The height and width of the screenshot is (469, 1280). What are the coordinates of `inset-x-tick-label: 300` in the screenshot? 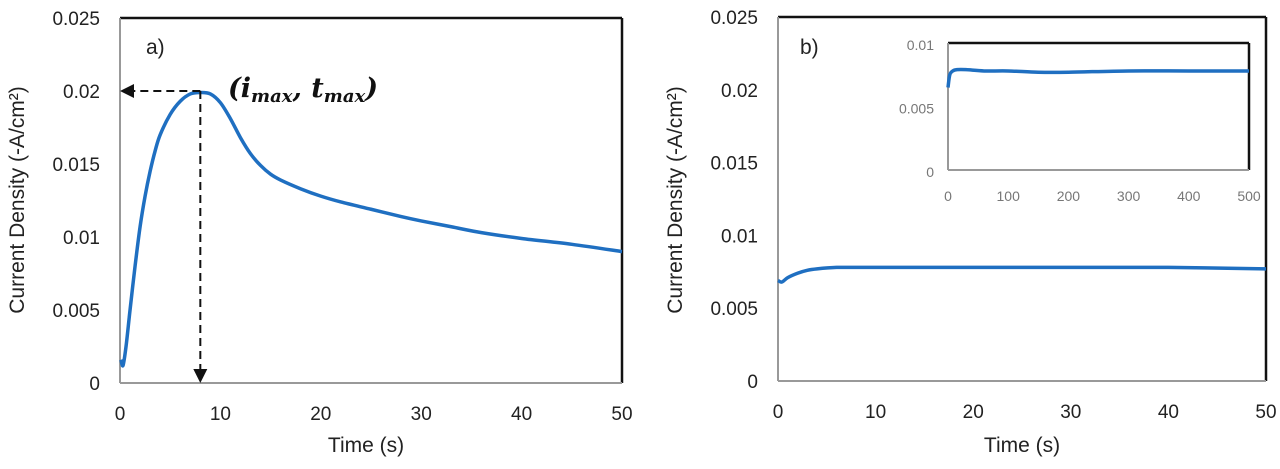 It's located at (1129, 196).